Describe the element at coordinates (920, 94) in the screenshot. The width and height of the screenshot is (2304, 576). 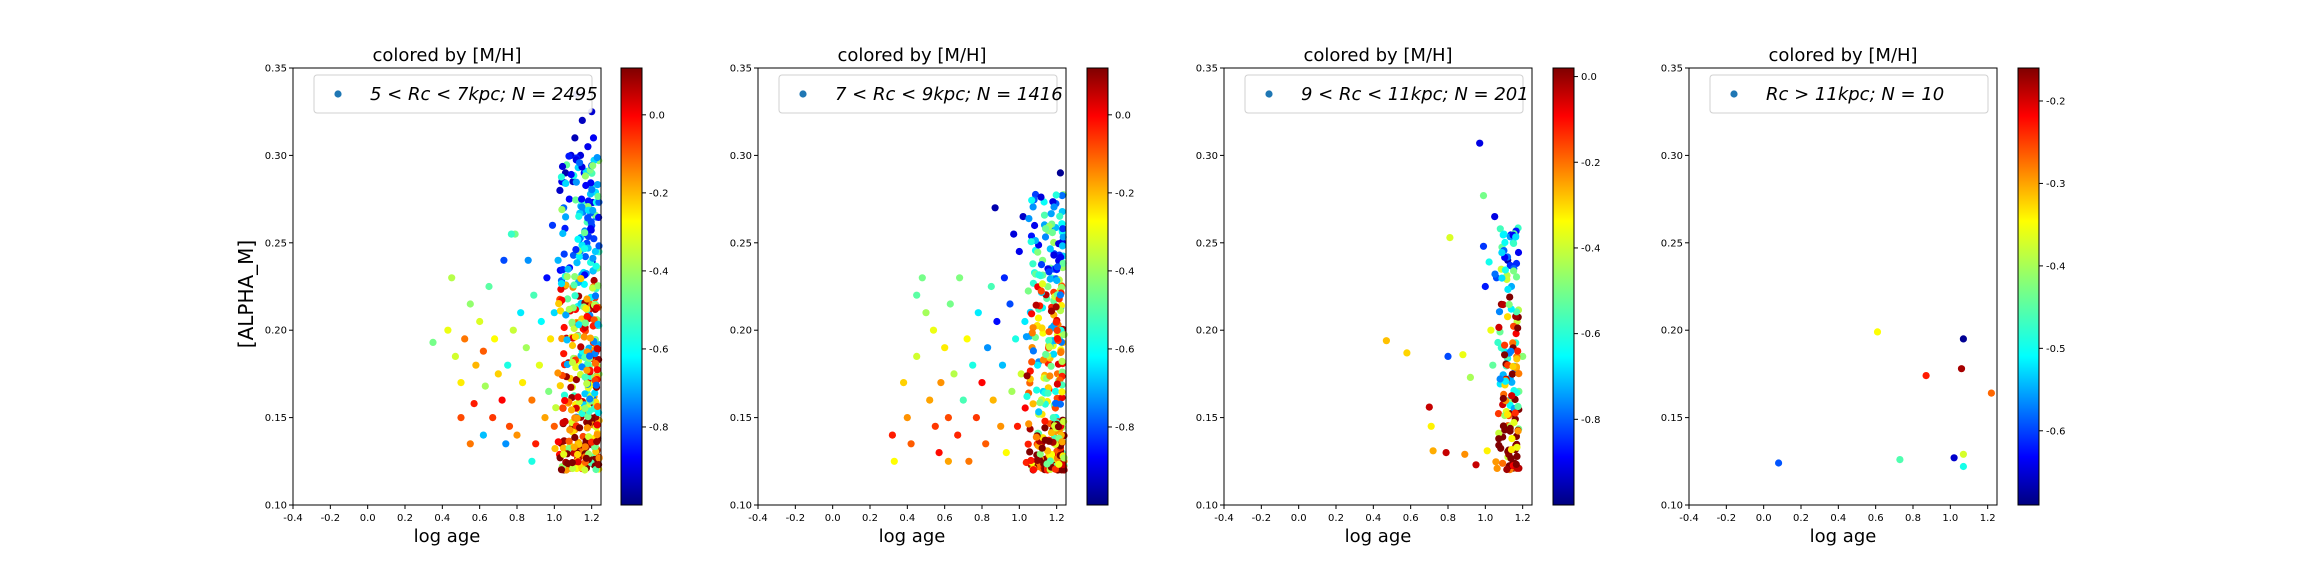
I see `legend: 7 < Rc < 9kpc; N = 1416` at that location.